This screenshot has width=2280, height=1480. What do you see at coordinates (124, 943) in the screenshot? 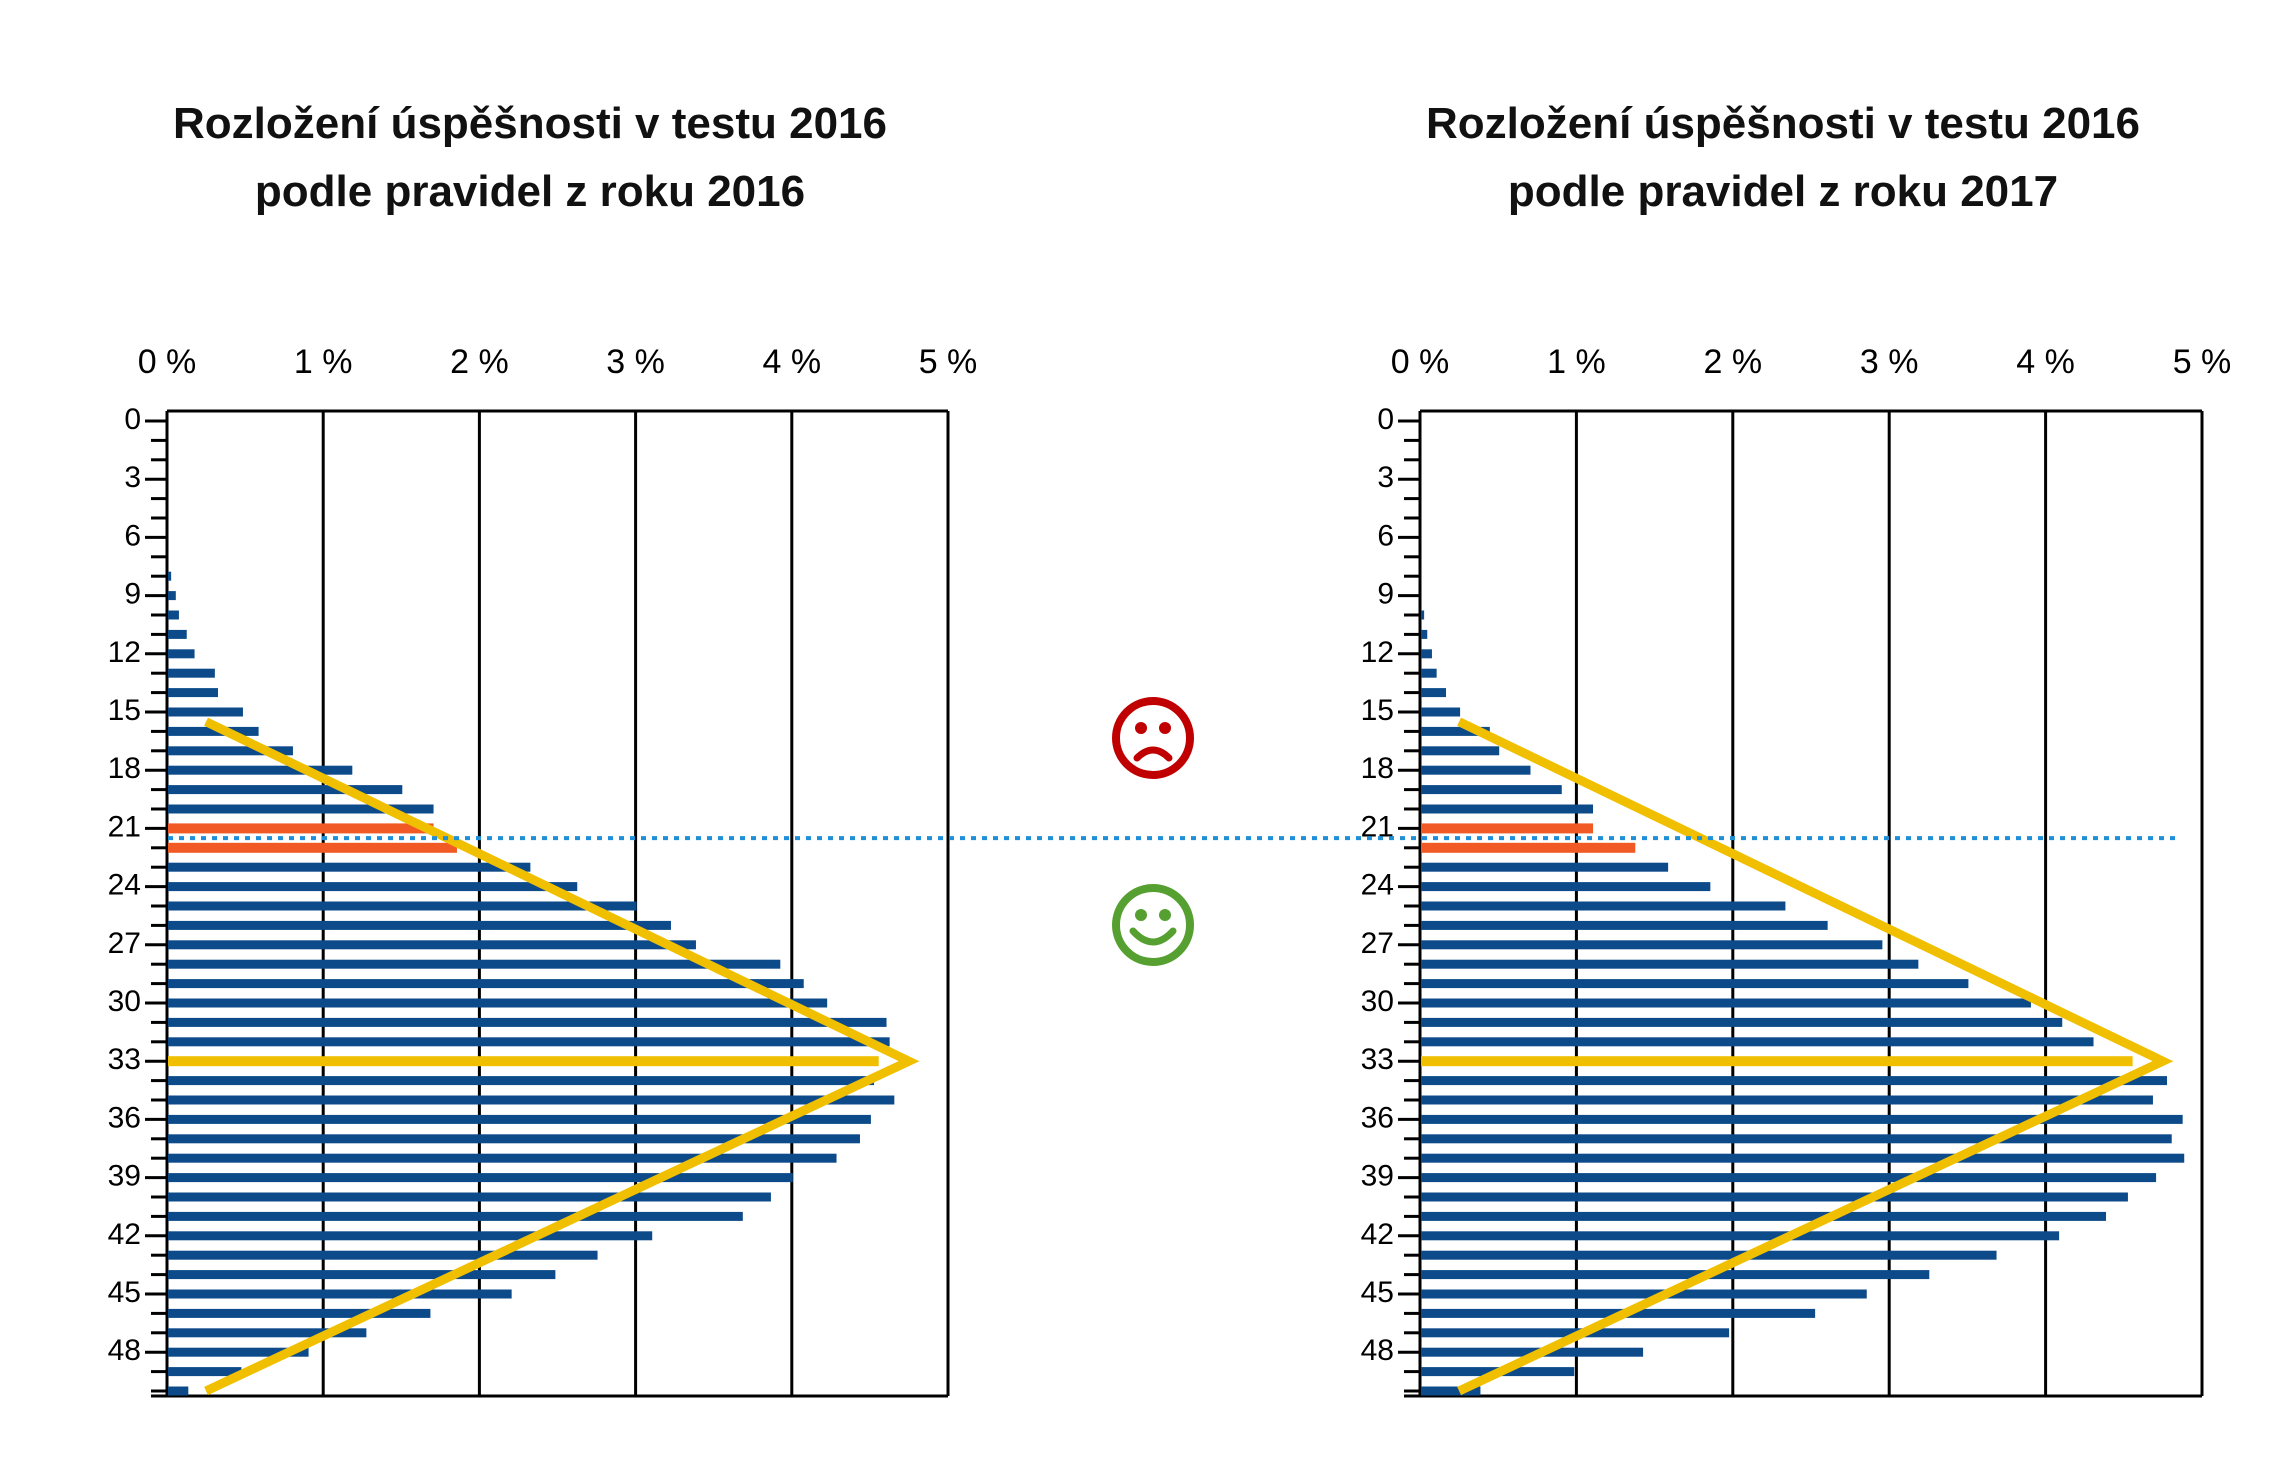
I see `y-tick-label-left-27: 27` at bounding box center [124, 943].